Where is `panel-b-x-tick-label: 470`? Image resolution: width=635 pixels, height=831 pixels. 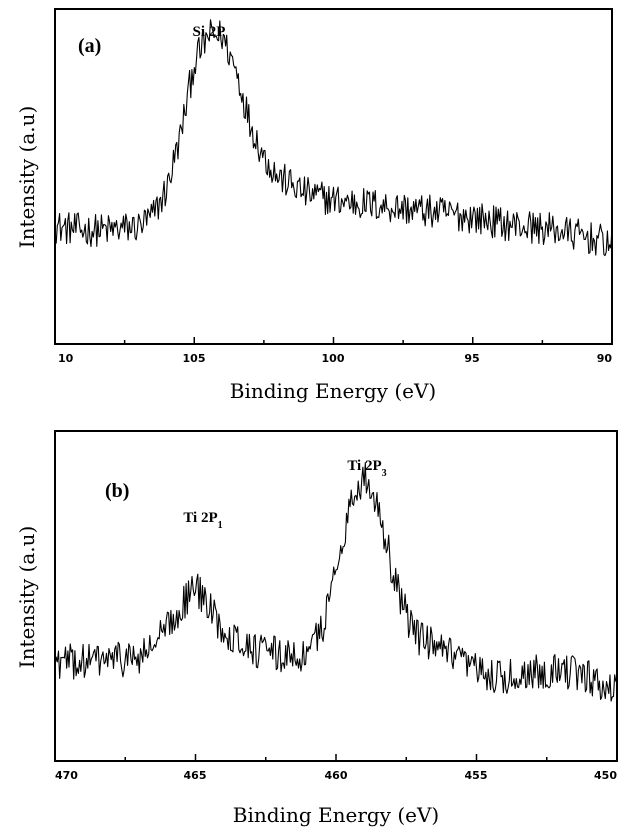 panel-b-x-tick-label: 470 is located at coordinates (66, 775).